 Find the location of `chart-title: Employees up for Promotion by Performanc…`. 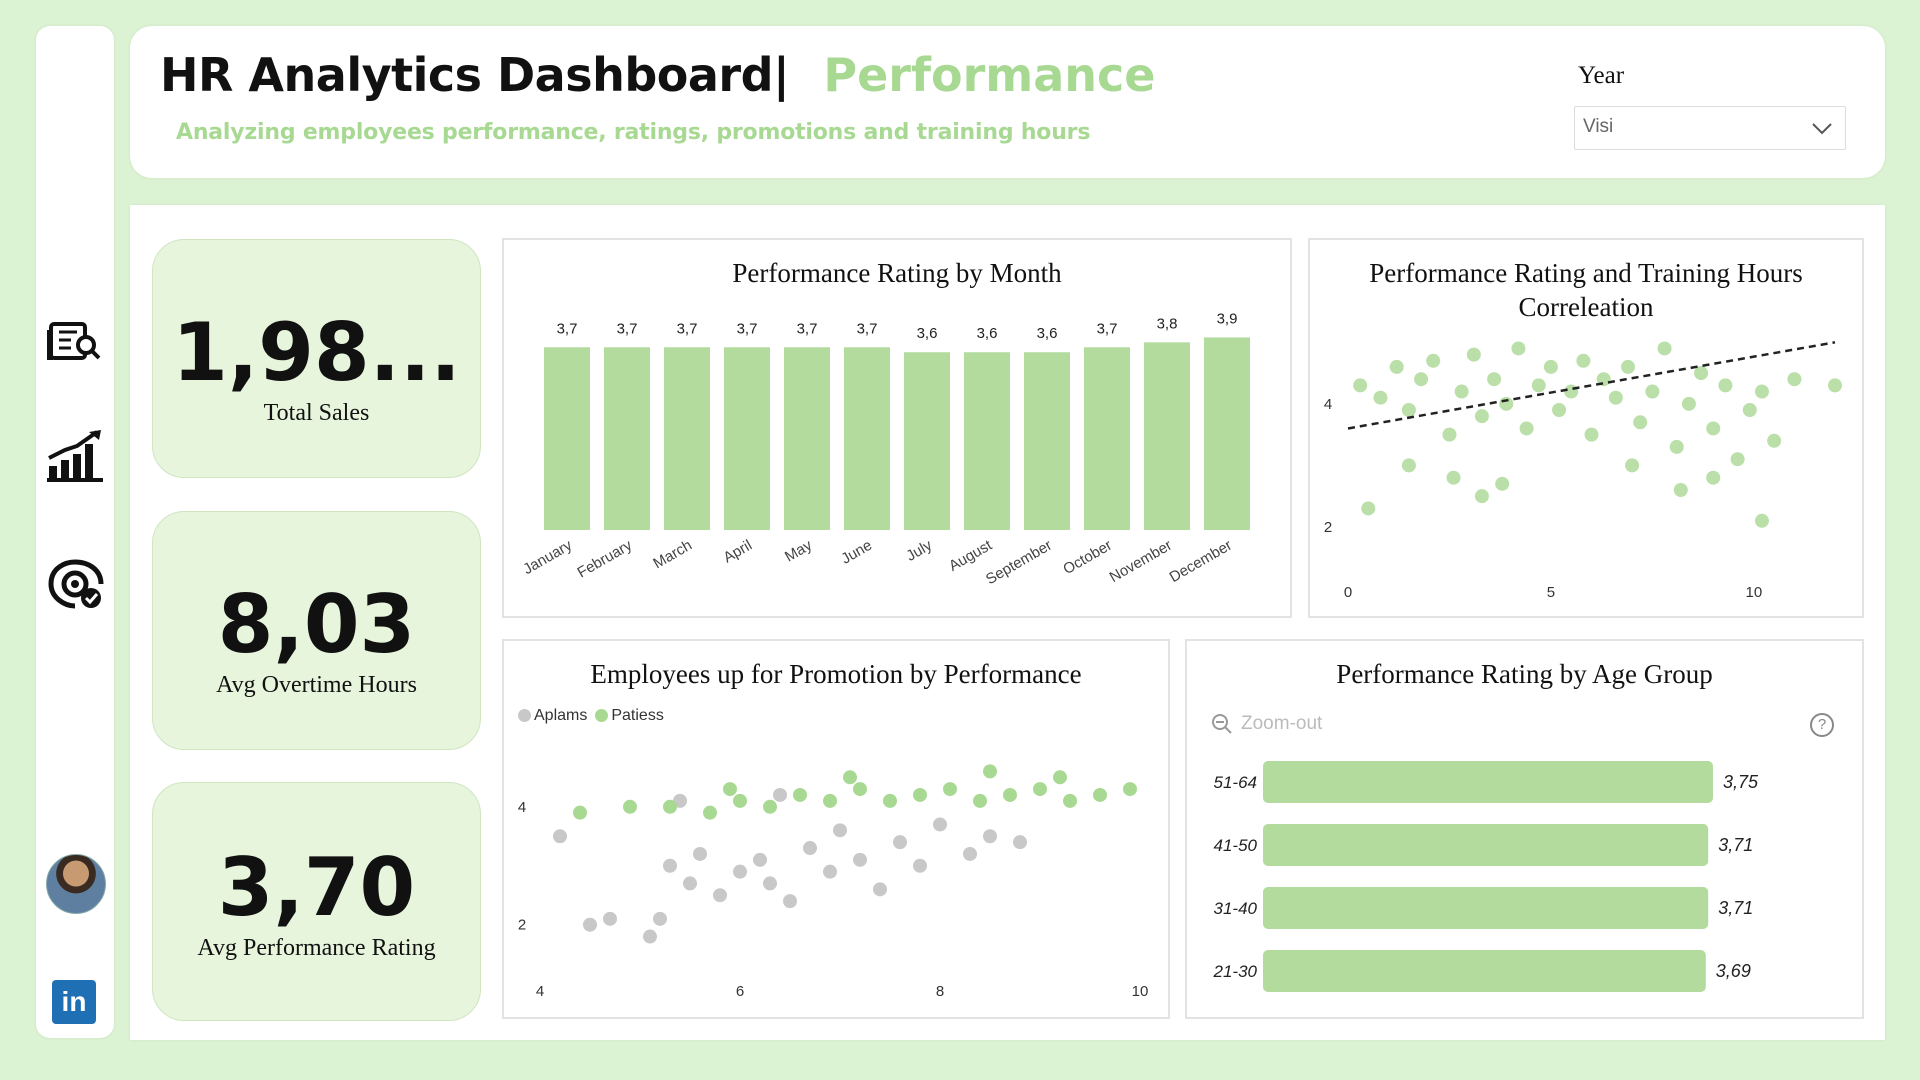

chart-title: Employees up for Promotion by Performanc… is located at coordinates (836, 674).